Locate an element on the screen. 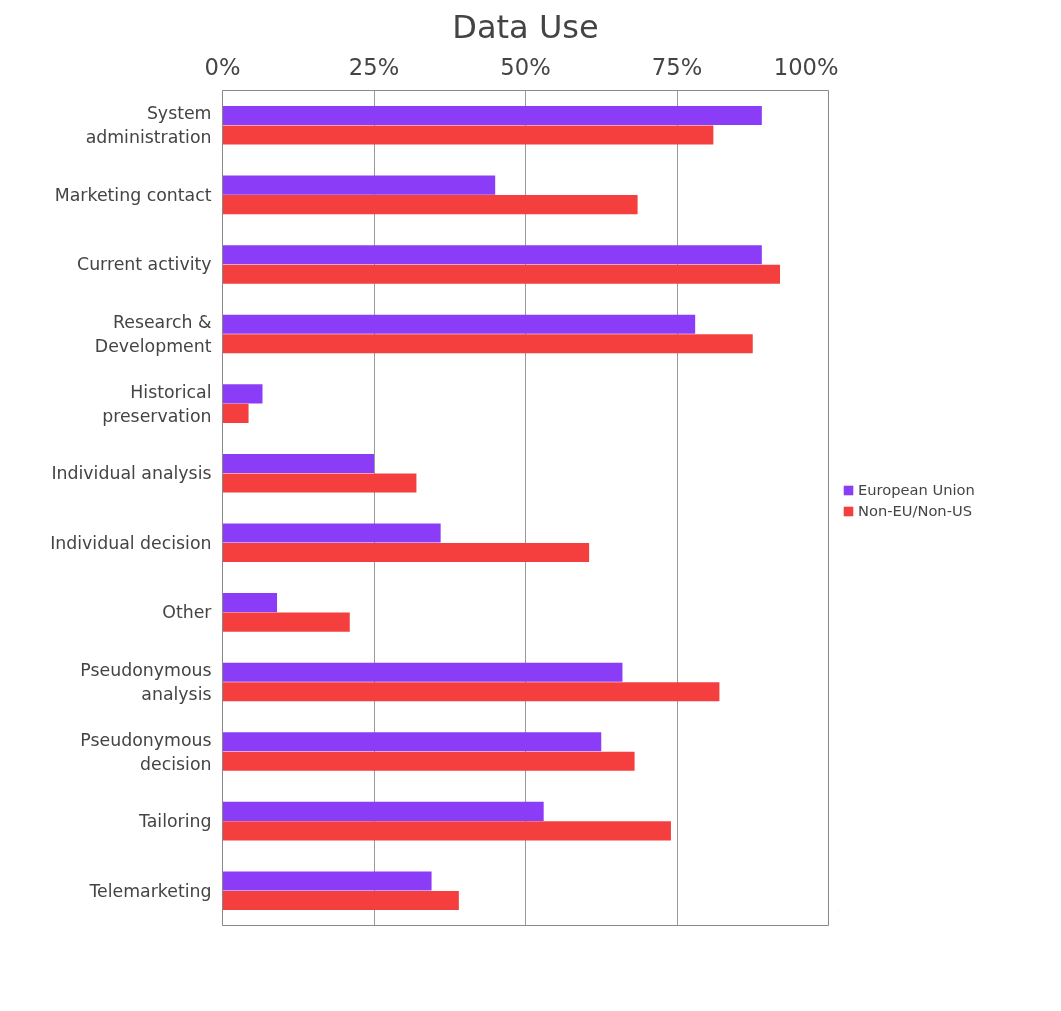  x-tick-label: 75% is located at coordinates (677, 66).